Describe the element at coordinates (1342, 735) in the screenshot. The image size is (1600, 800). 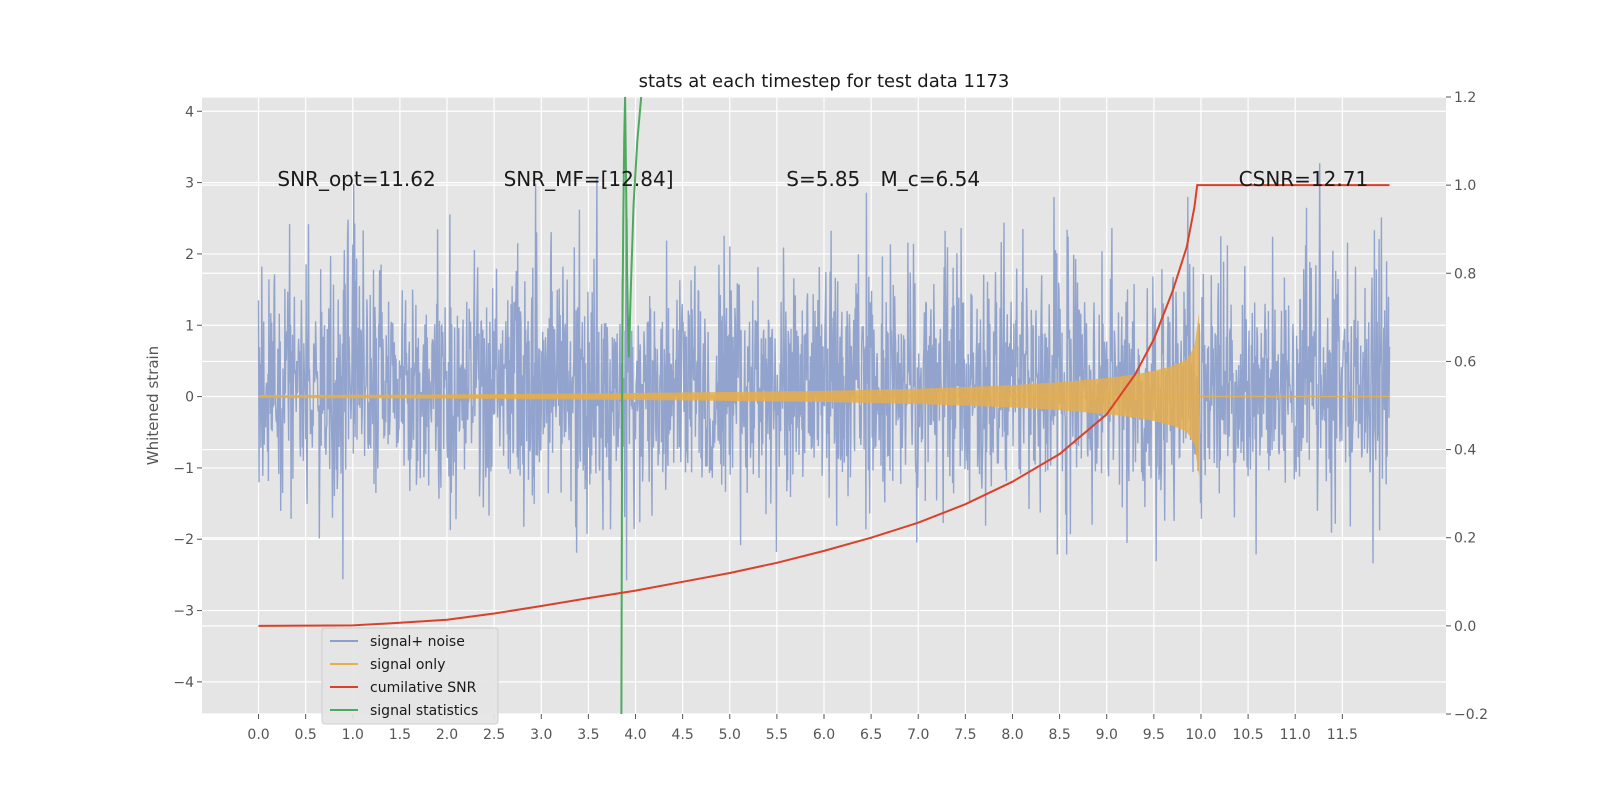
I see `x-tick-label: 11.5` at that location.